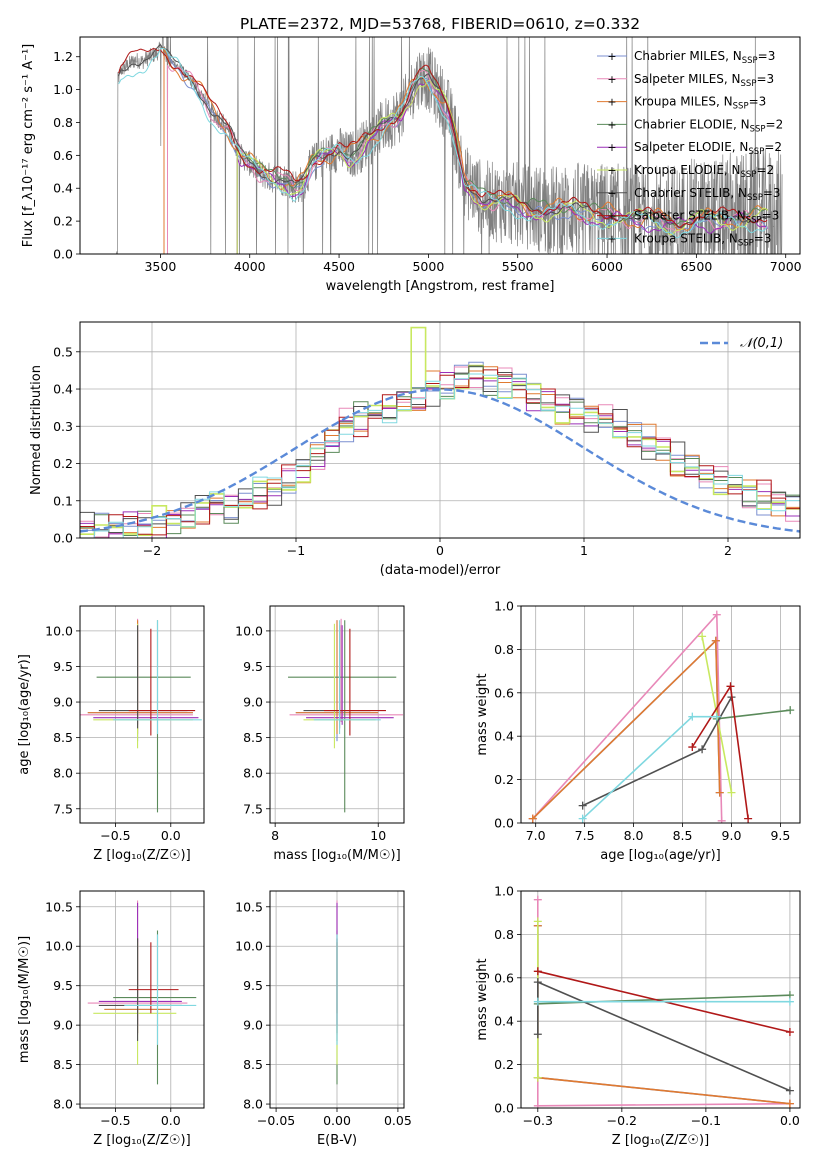 This screenshot has height=1170, width=819. I want to click on legend-label: Kroupa MILES, NSSP=3, so click(700, 103).